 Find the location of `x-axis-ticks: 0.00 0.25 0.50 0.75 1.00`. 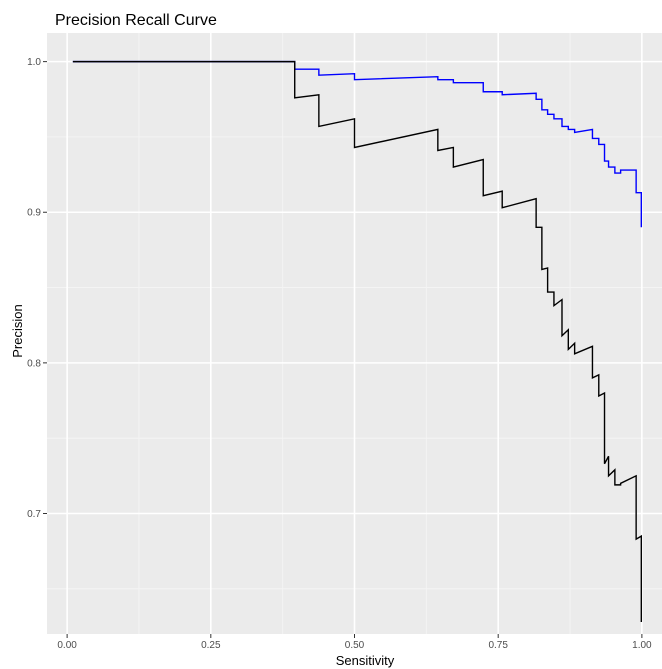

x-axis-ticks: 0.00 0.25 0.50 0.75 1.00 is located at coordinates (354, 642).